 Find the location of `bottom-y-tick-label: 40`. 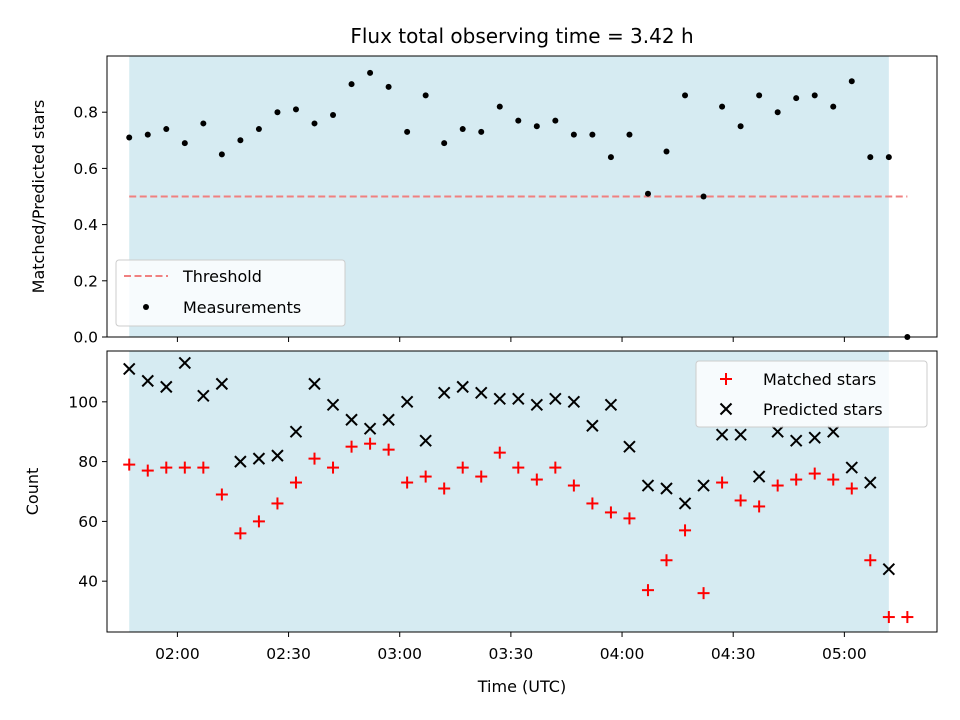

bottom-y-tick-label: 40 is located at coordinates (88, 582).